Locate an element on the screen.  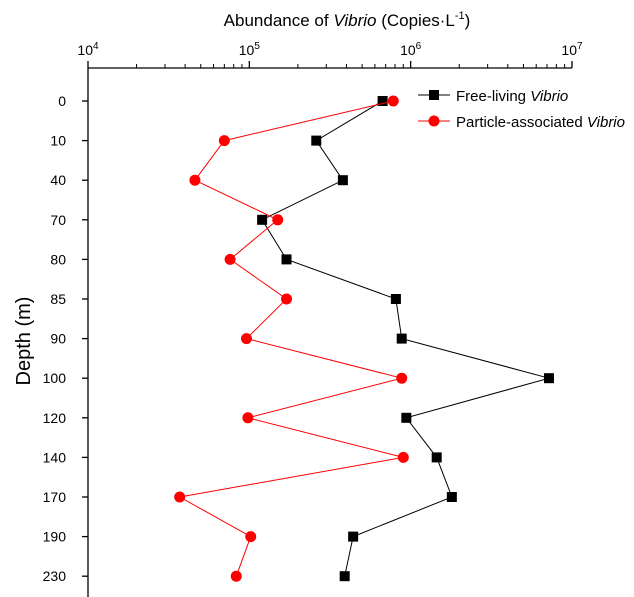
y-tick-label: 40 is located at coordinates (58, 180).